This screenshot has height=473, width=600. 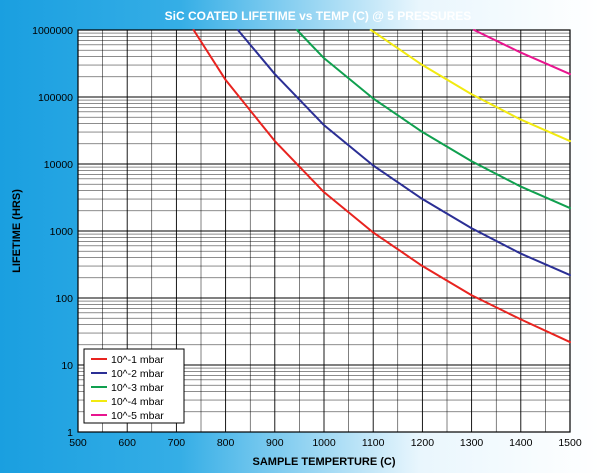 What do you see at coordinates (52, 31) in the screenshot?
I see `y-tick-label: 1000000` at bounding box center [52, 31].